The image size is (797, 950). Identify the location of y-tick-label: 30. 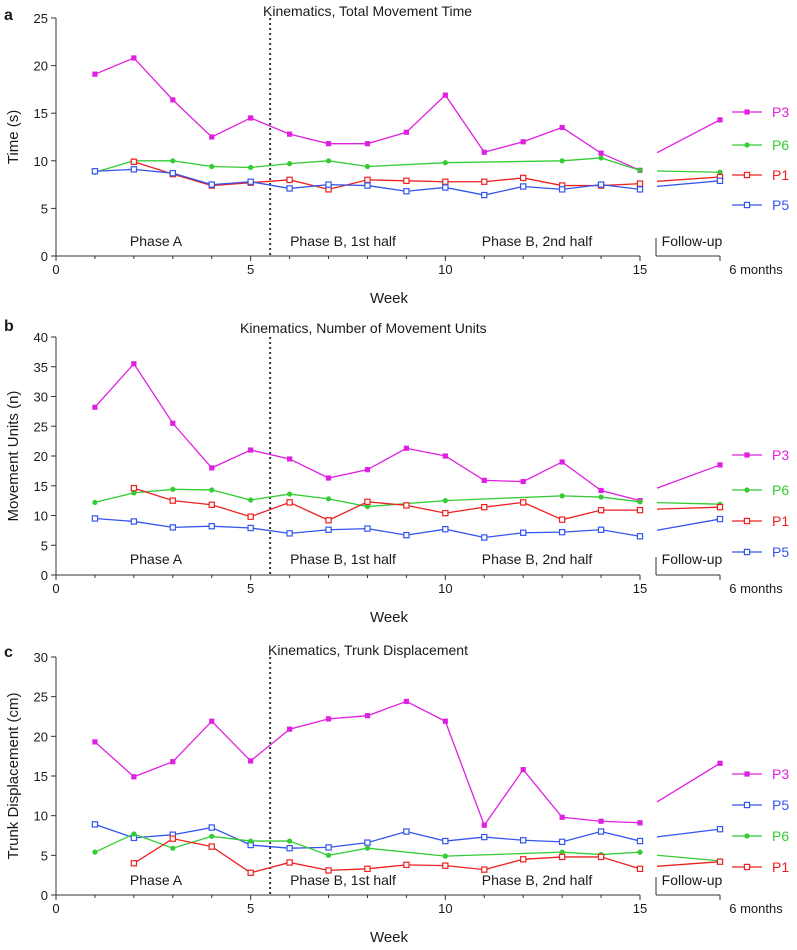
(41, 657).